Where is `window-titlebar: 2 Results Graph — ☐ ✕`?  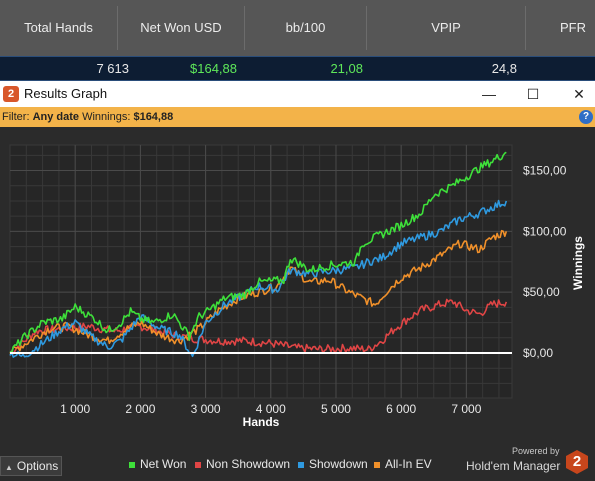 window-titlebar: 2 Results Graph — ☐ ✕ is located at coordinates (297, 94).